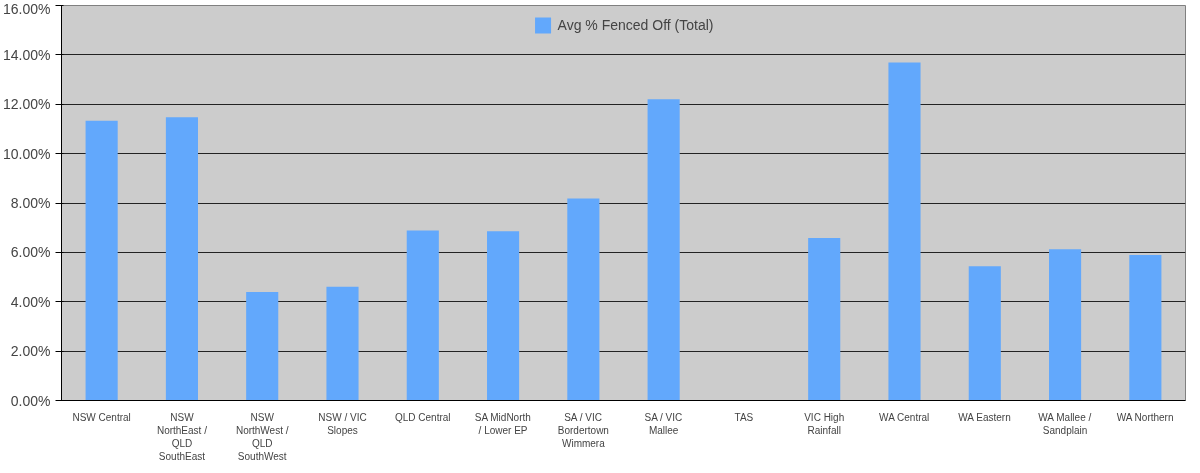 The height and width of the screenshot is (473, 1200). Describe the element at coordinates (1065, 423) in the screenshot. I see `x-tick-label: WA Mallee / Sandplain` at that location.